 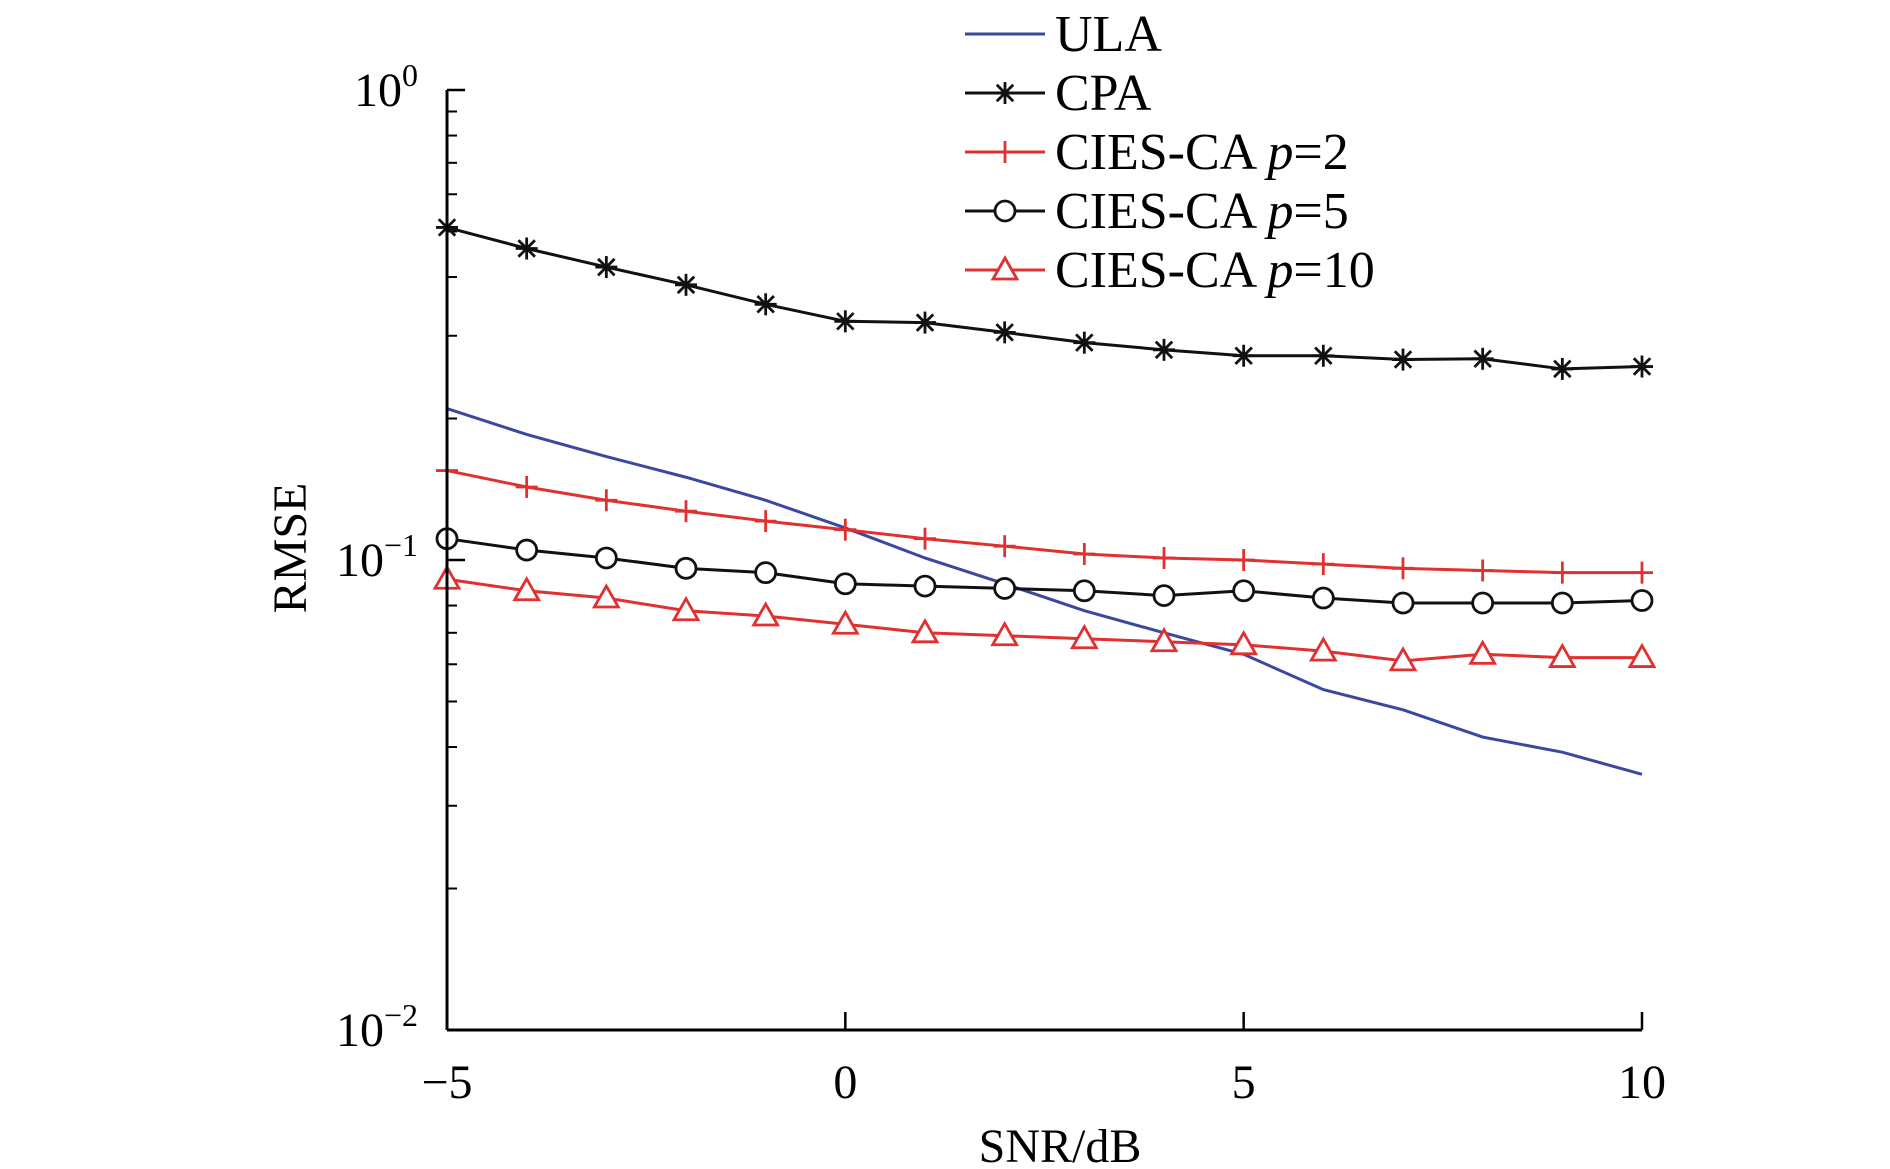 I want to click on y-tick-label: 10⁻², so click(x=377, y=1027).